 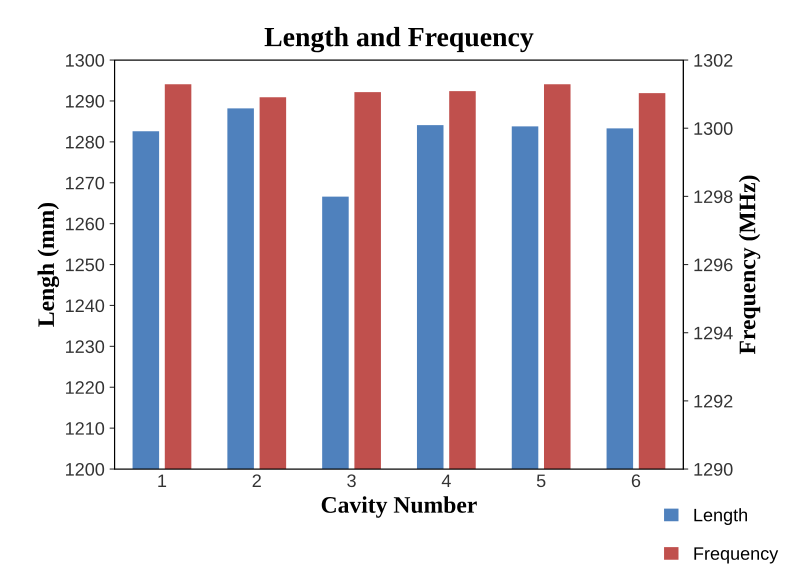 What do you see at coordinates (85, 347) in the screenshot?
I see `y-tick-label: 1230` at bounding box center [85, 347].